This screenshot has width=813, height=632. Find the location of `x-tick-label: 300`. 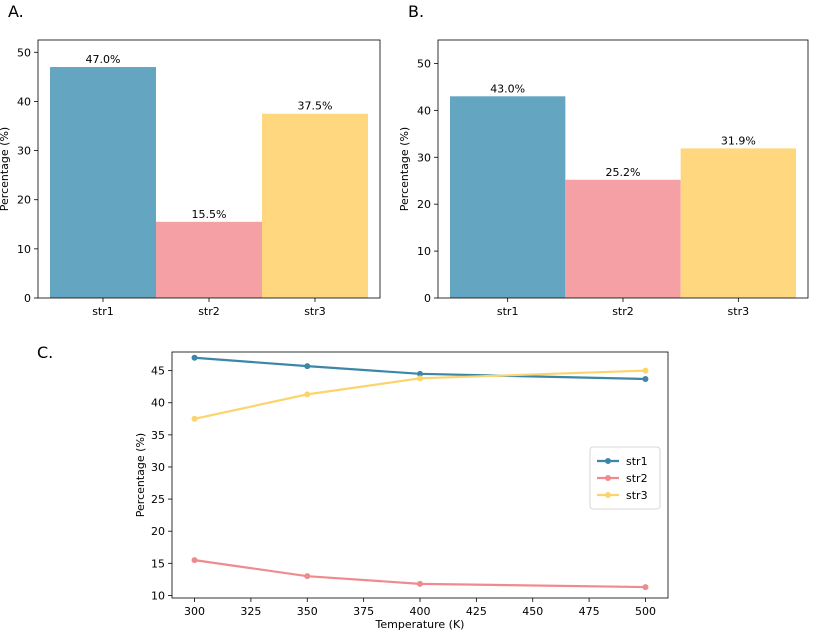

x-tick-label: 300 is located at coordinates (194, 611).